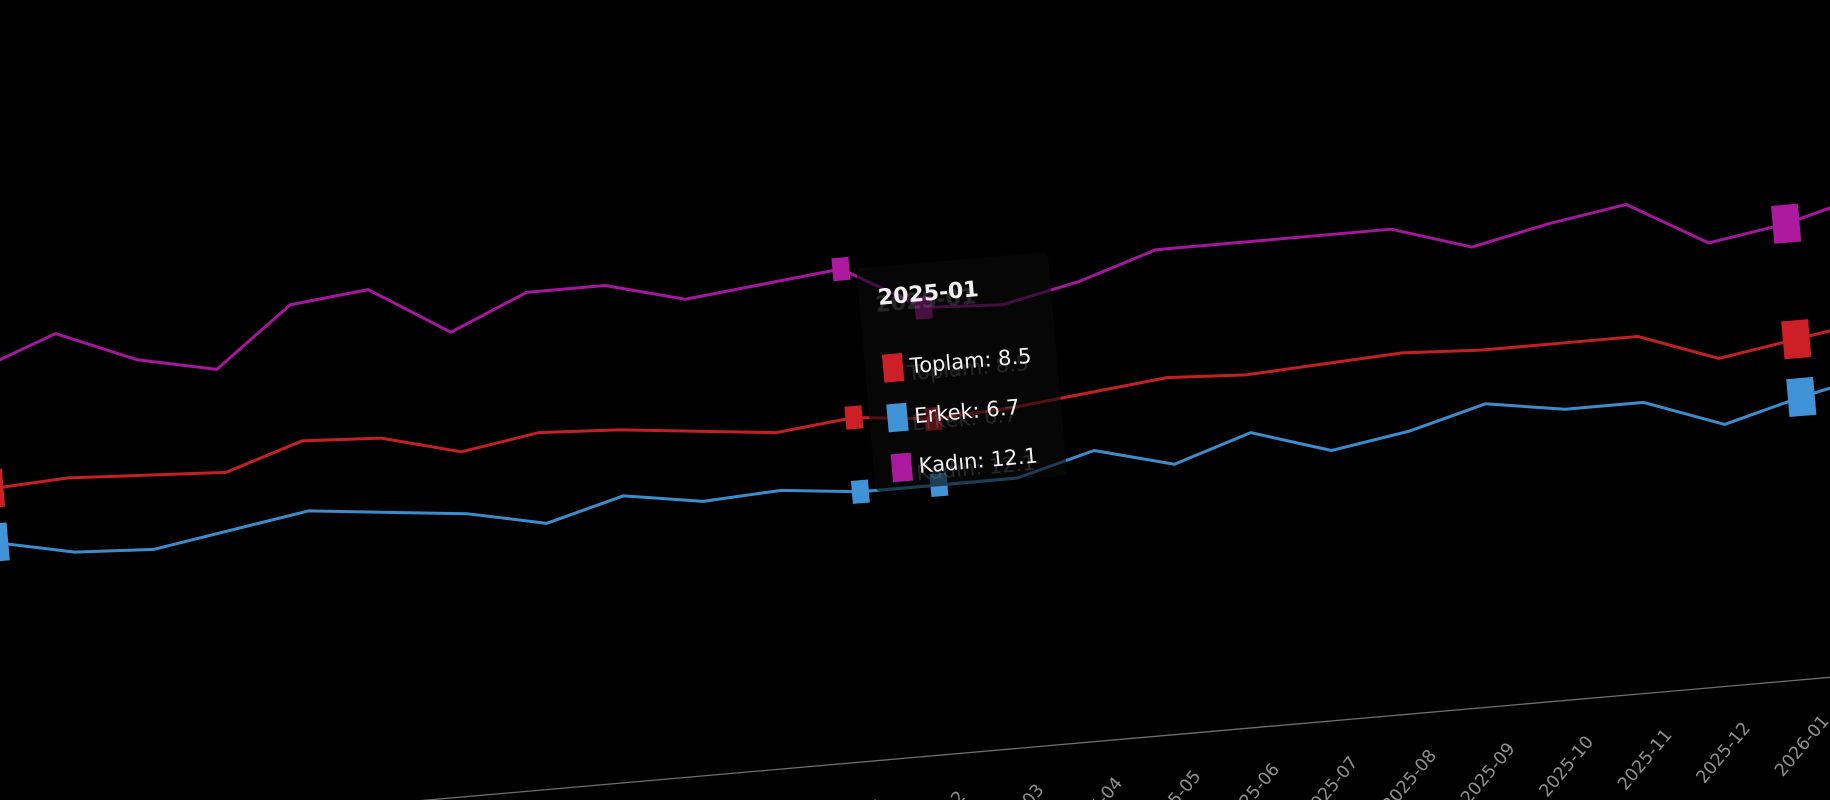 This screenshot has height=800, width=1830. Describe the element at coordinates (1017, 790) in the screenshot. I see `x-tick-label-2025-03: 2025-03` at that location.